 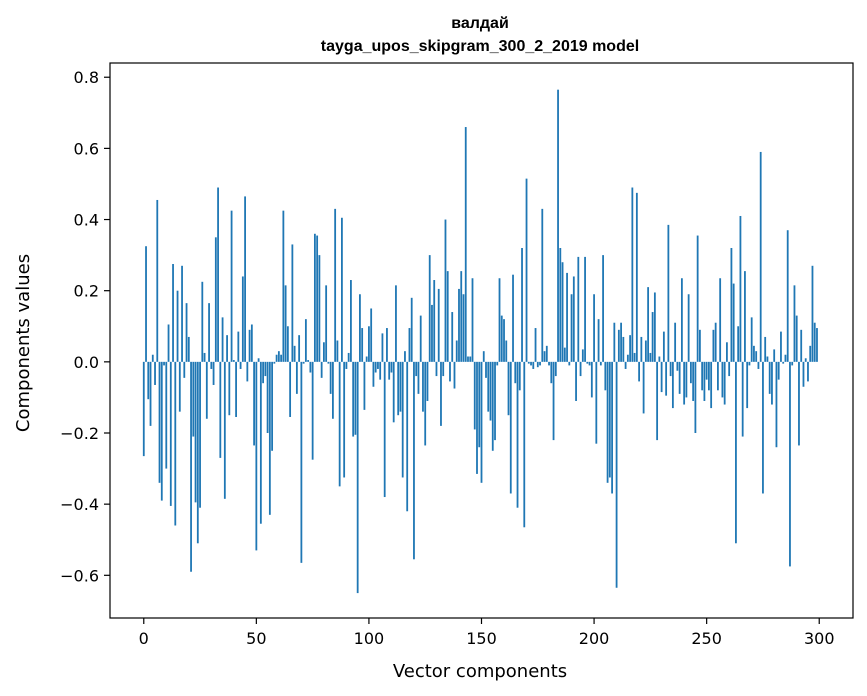 I want to click on x-tick-label: 250, so click(x=706, y=638).